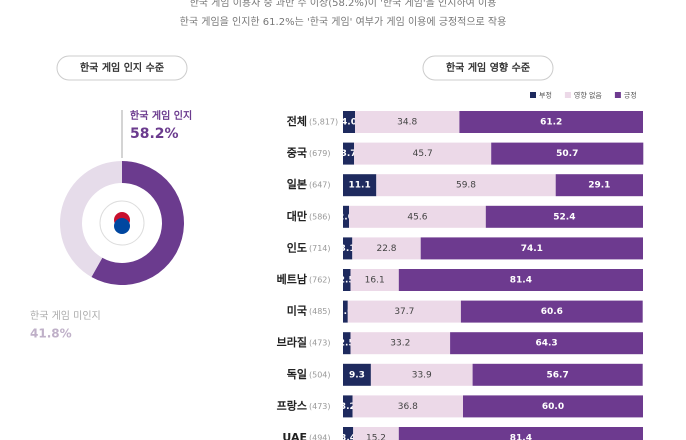  I want to click on category-label: 독일, so click(297, 374).